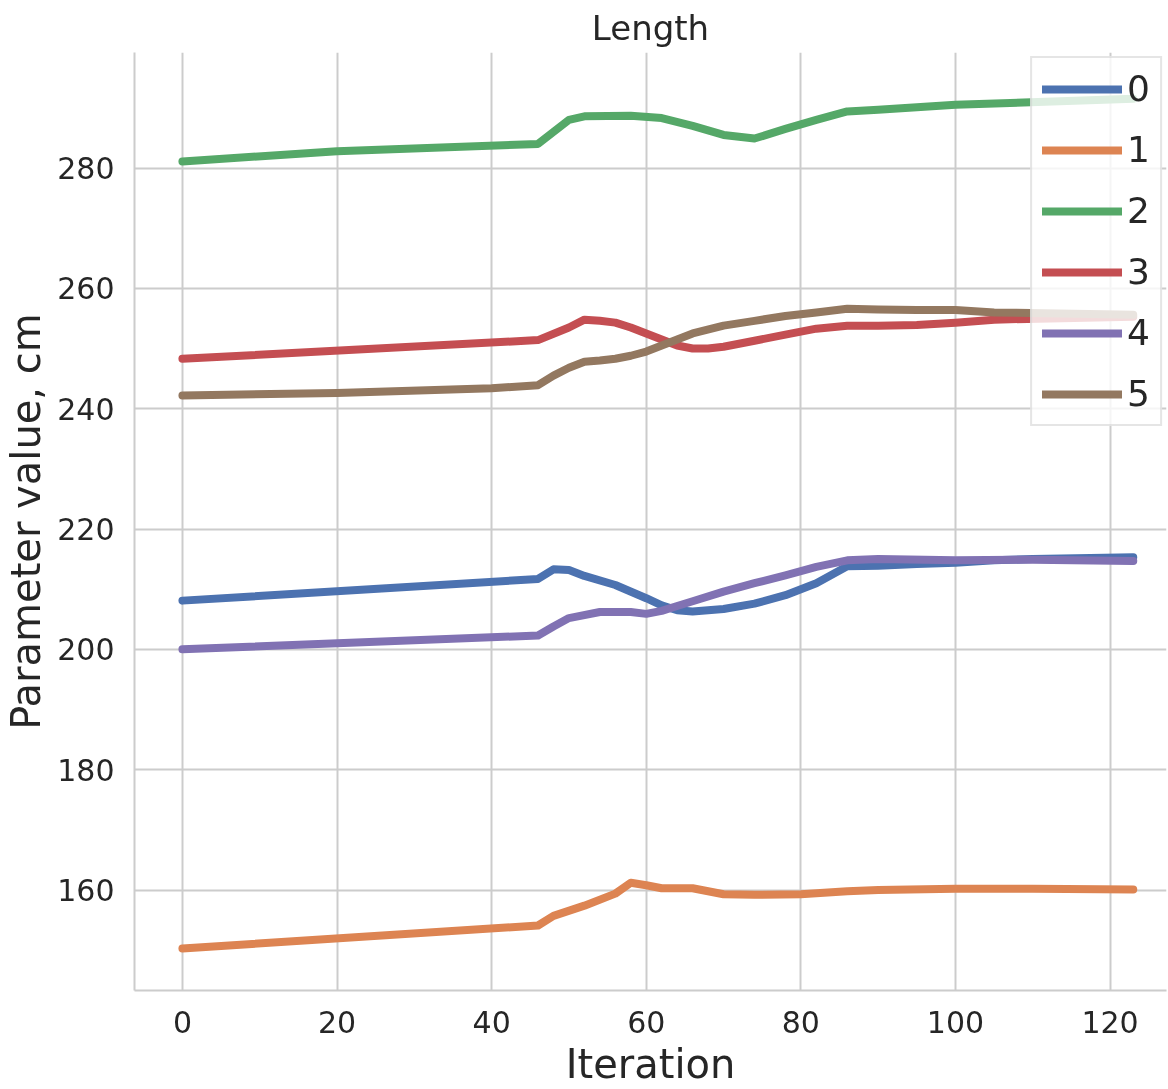  Describe the element at coordinates (86, 409) in the screenshot. I see `y-tick-label: 240` at that location.